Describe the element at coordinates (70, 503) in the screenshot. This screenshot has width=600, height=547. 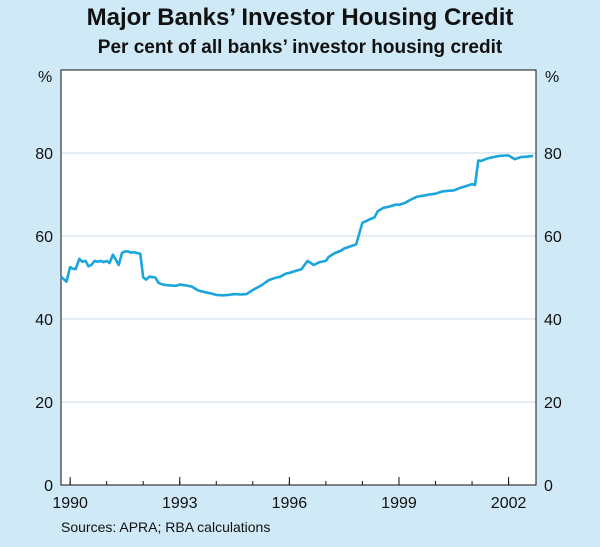
I see `x-tick-label: 1990` at that location.